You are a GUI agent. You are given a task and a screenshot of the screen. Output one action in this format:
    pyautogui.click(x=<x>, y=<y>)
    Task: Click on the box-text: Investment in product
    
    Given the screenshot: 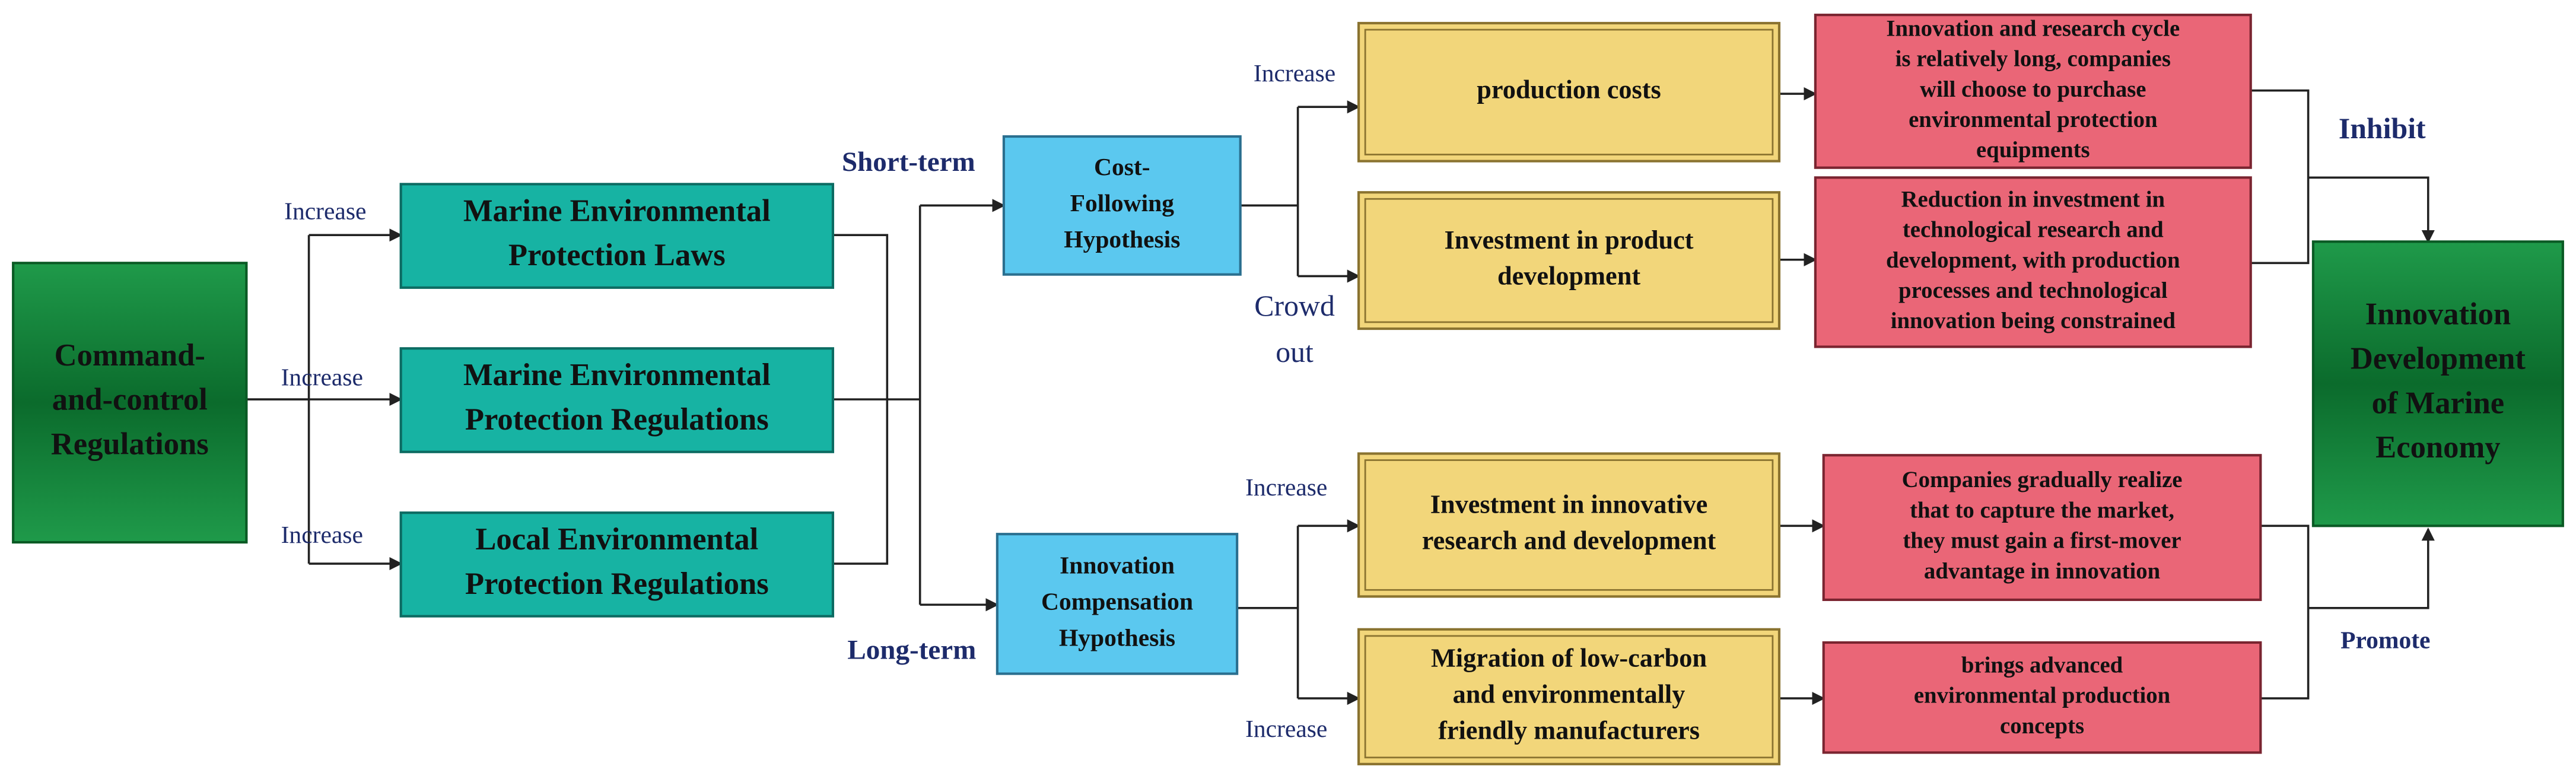 What is the action you would take?
    pyautogui.click(x=1568, y=240)
    